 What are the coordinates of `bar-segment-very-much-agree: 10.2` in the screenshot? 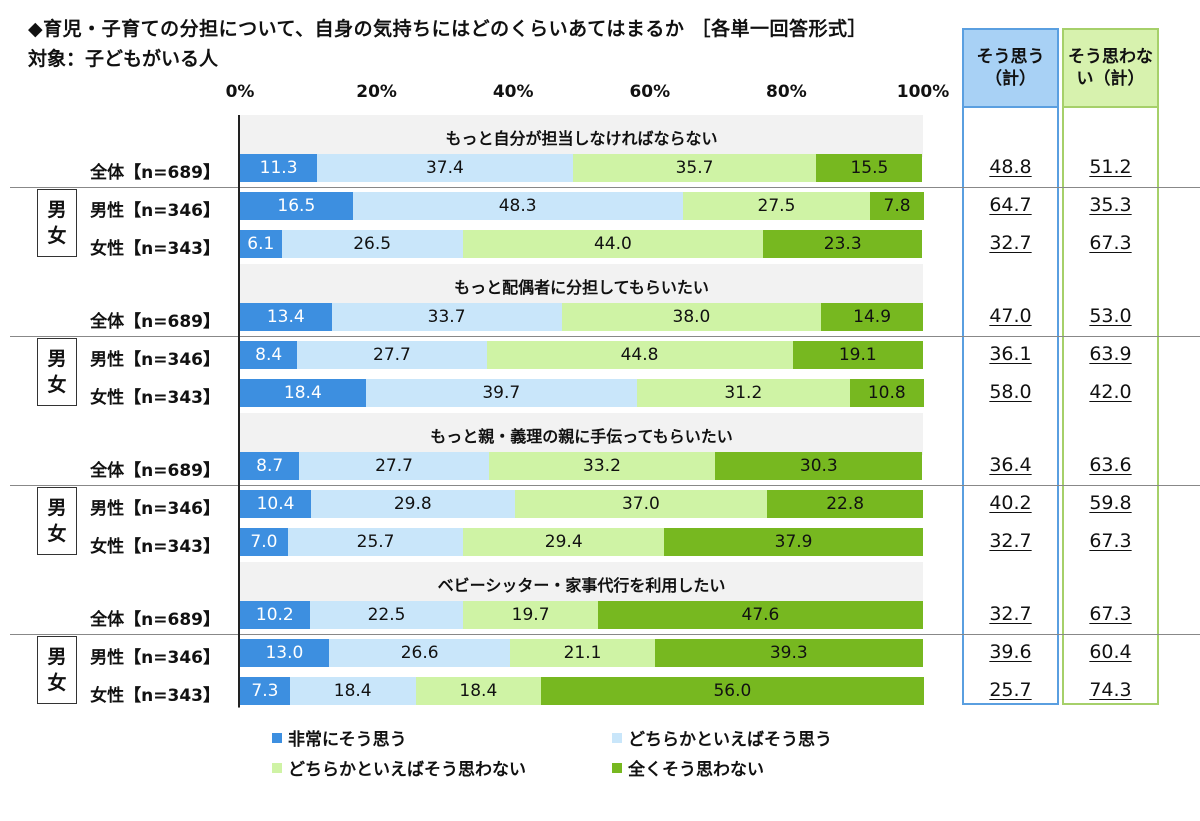 It's located at (275, 615).